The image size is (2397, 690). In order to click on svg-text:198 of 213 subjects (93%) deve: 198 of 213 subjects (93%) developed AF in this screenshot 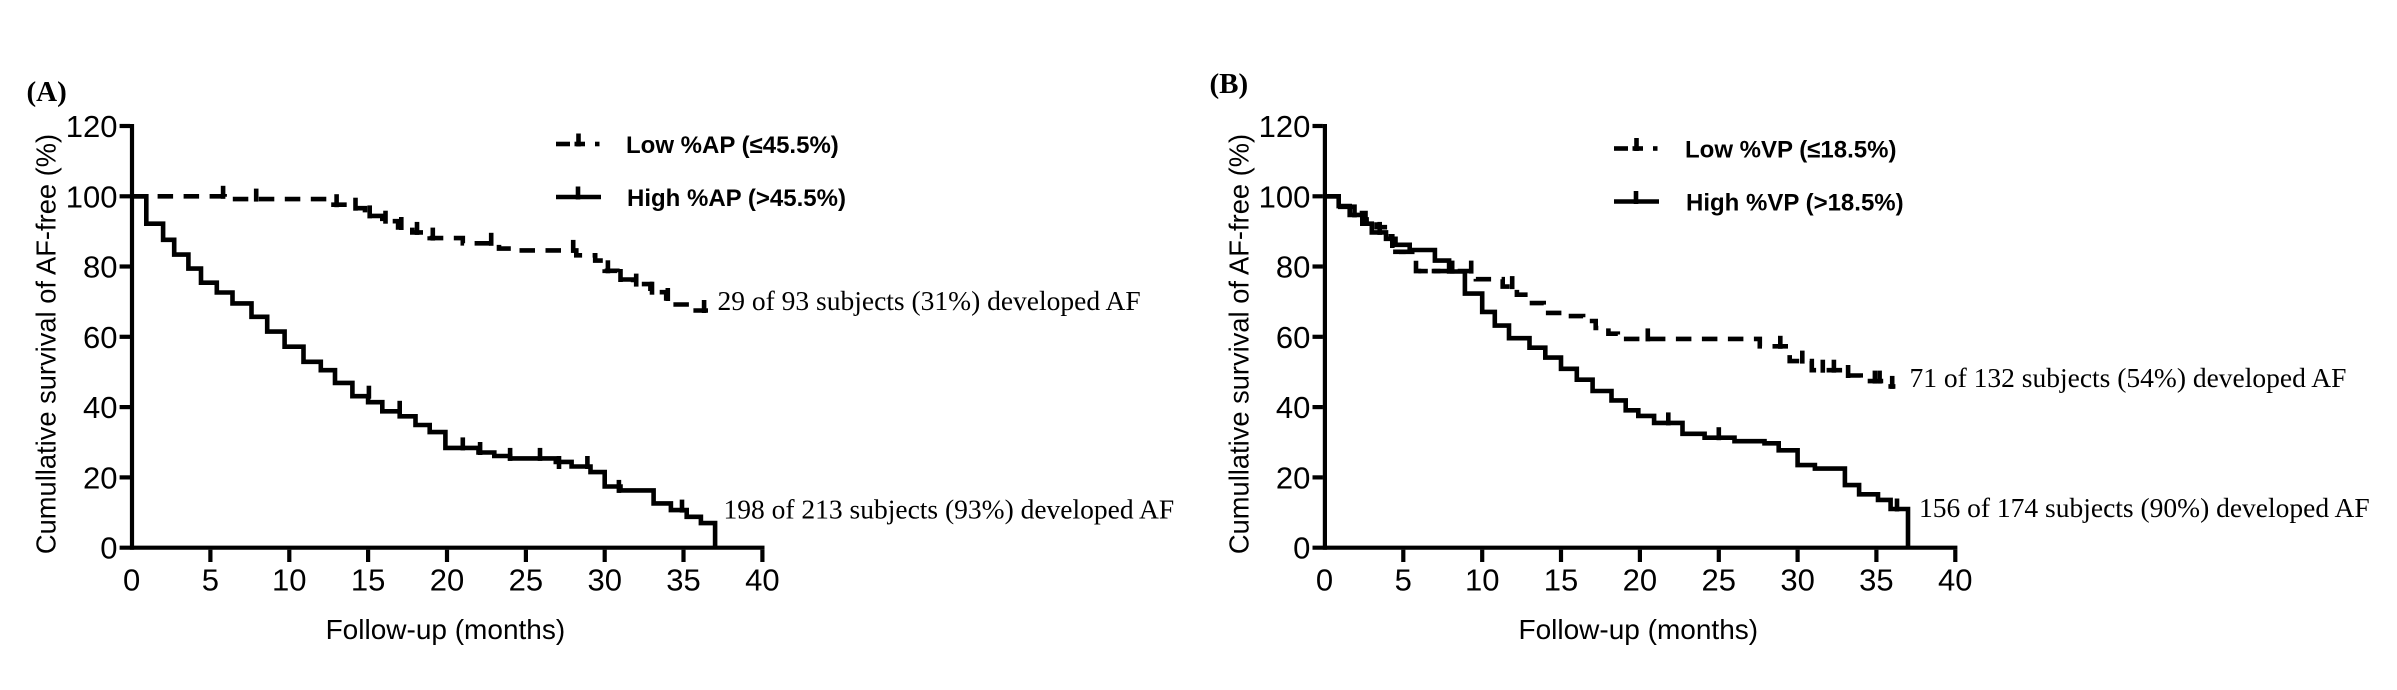, I will do `click(949, 509)`.